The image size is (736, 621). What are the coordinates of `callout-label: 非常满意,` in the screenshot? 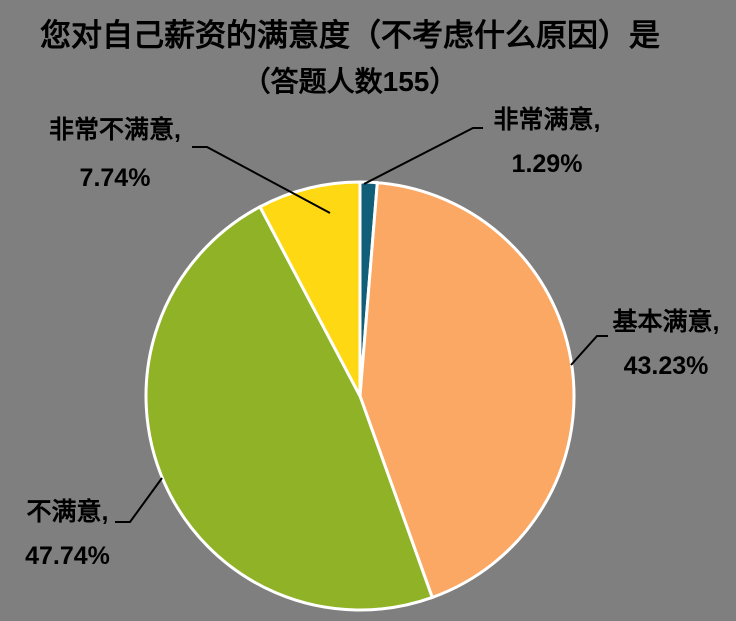 It's located at (547, 120).